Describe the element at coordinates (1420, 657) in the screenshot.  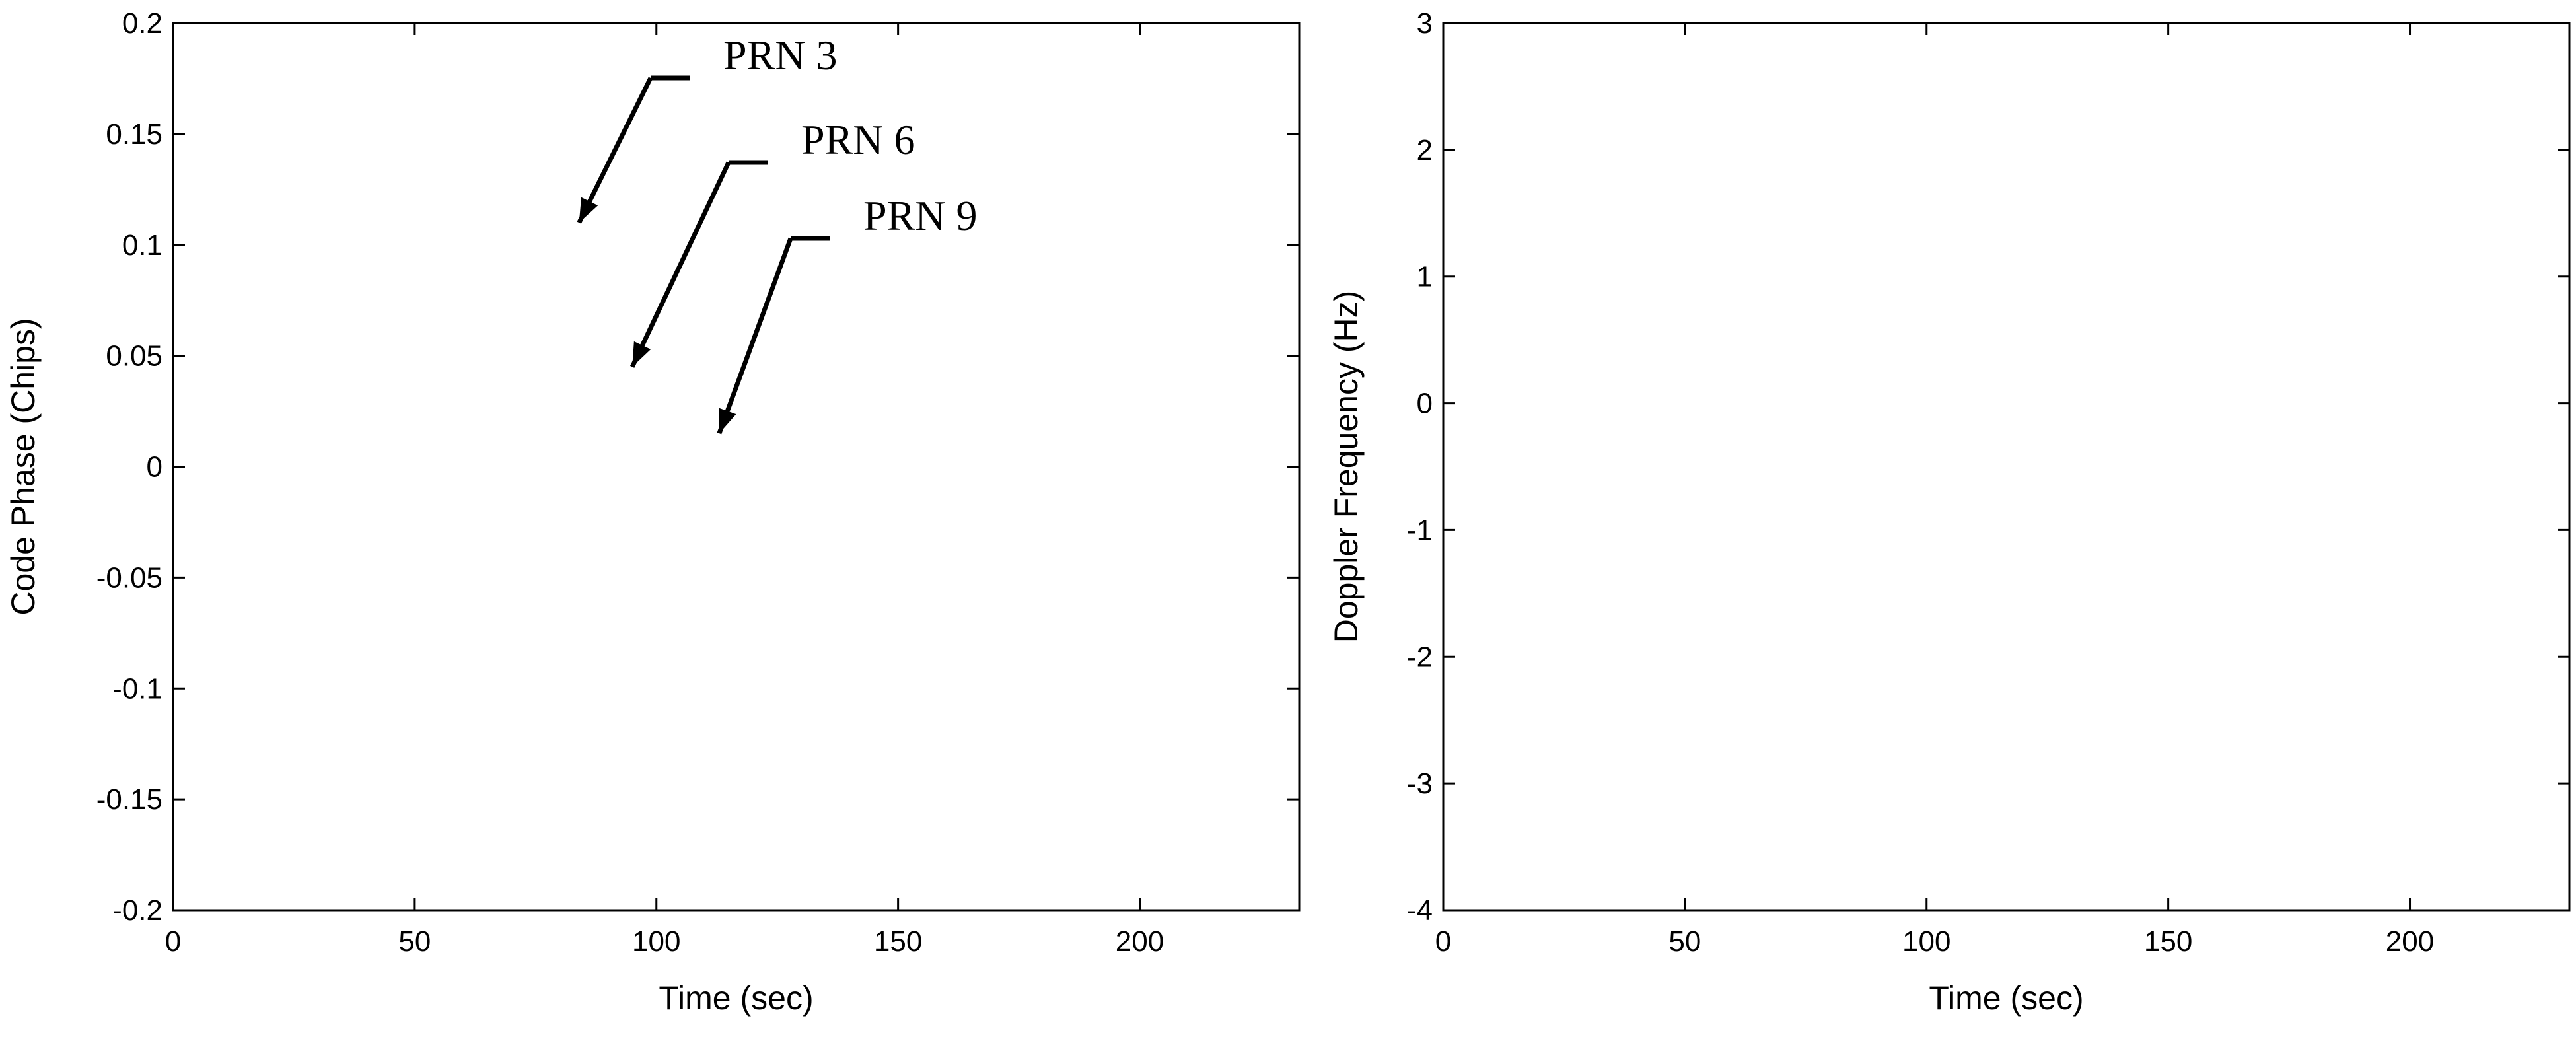
I see `y-tick-label: -2` at that location.